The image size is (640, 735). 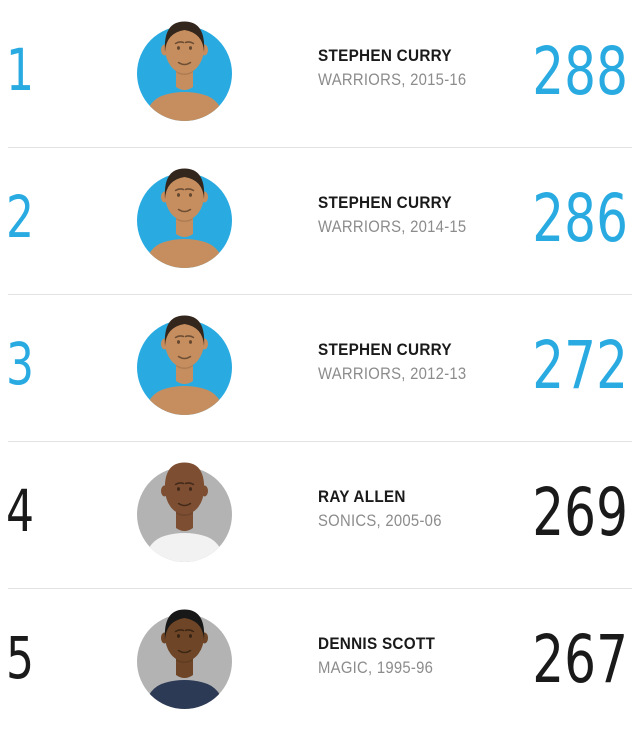 What do you see at coordinates (392, 68) in the screenshot?
I see `player-info: STEPHEN CURRY WARRIORS, 2015-16` at bounding box center [392, 68].